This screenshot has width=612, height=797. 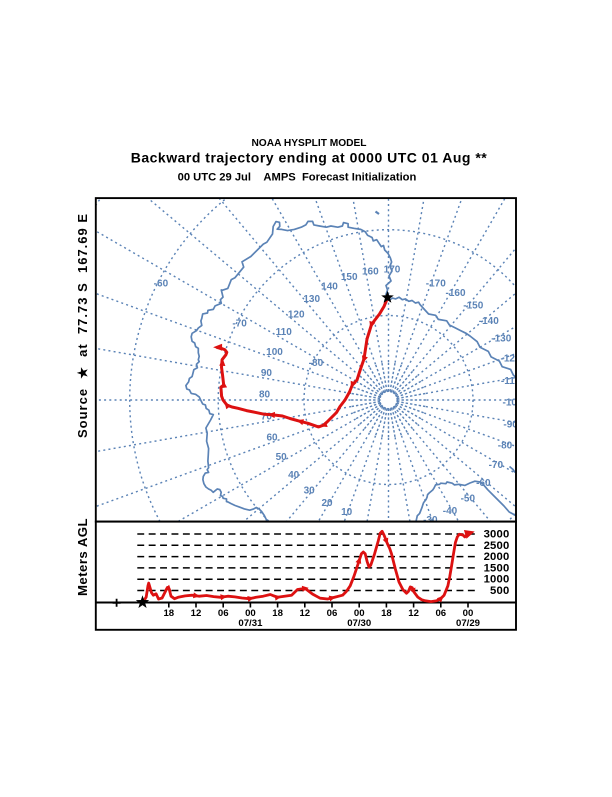 I want to click on svg-text: -30, so click(x=430, y=520).